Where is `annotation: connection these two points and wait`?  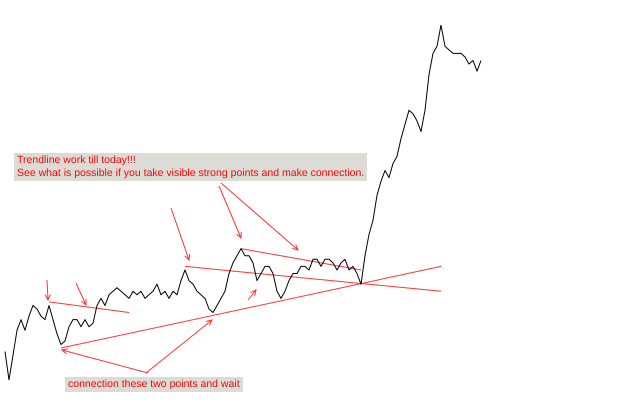
annotation: connection these two points and wait is located at coordinates (154, 384).